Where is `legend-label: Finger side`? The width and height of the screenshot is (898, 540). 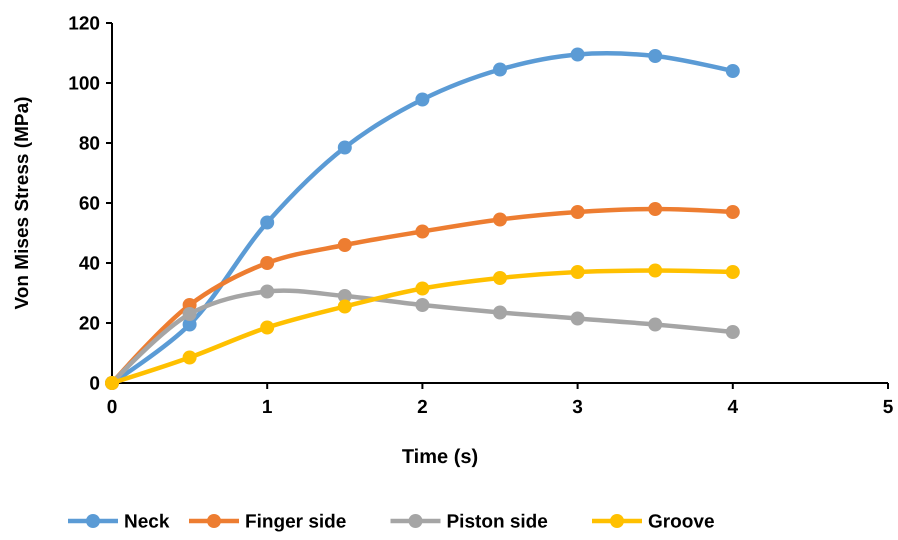 legend-label: Finger side is located at coordinates (295, 522).